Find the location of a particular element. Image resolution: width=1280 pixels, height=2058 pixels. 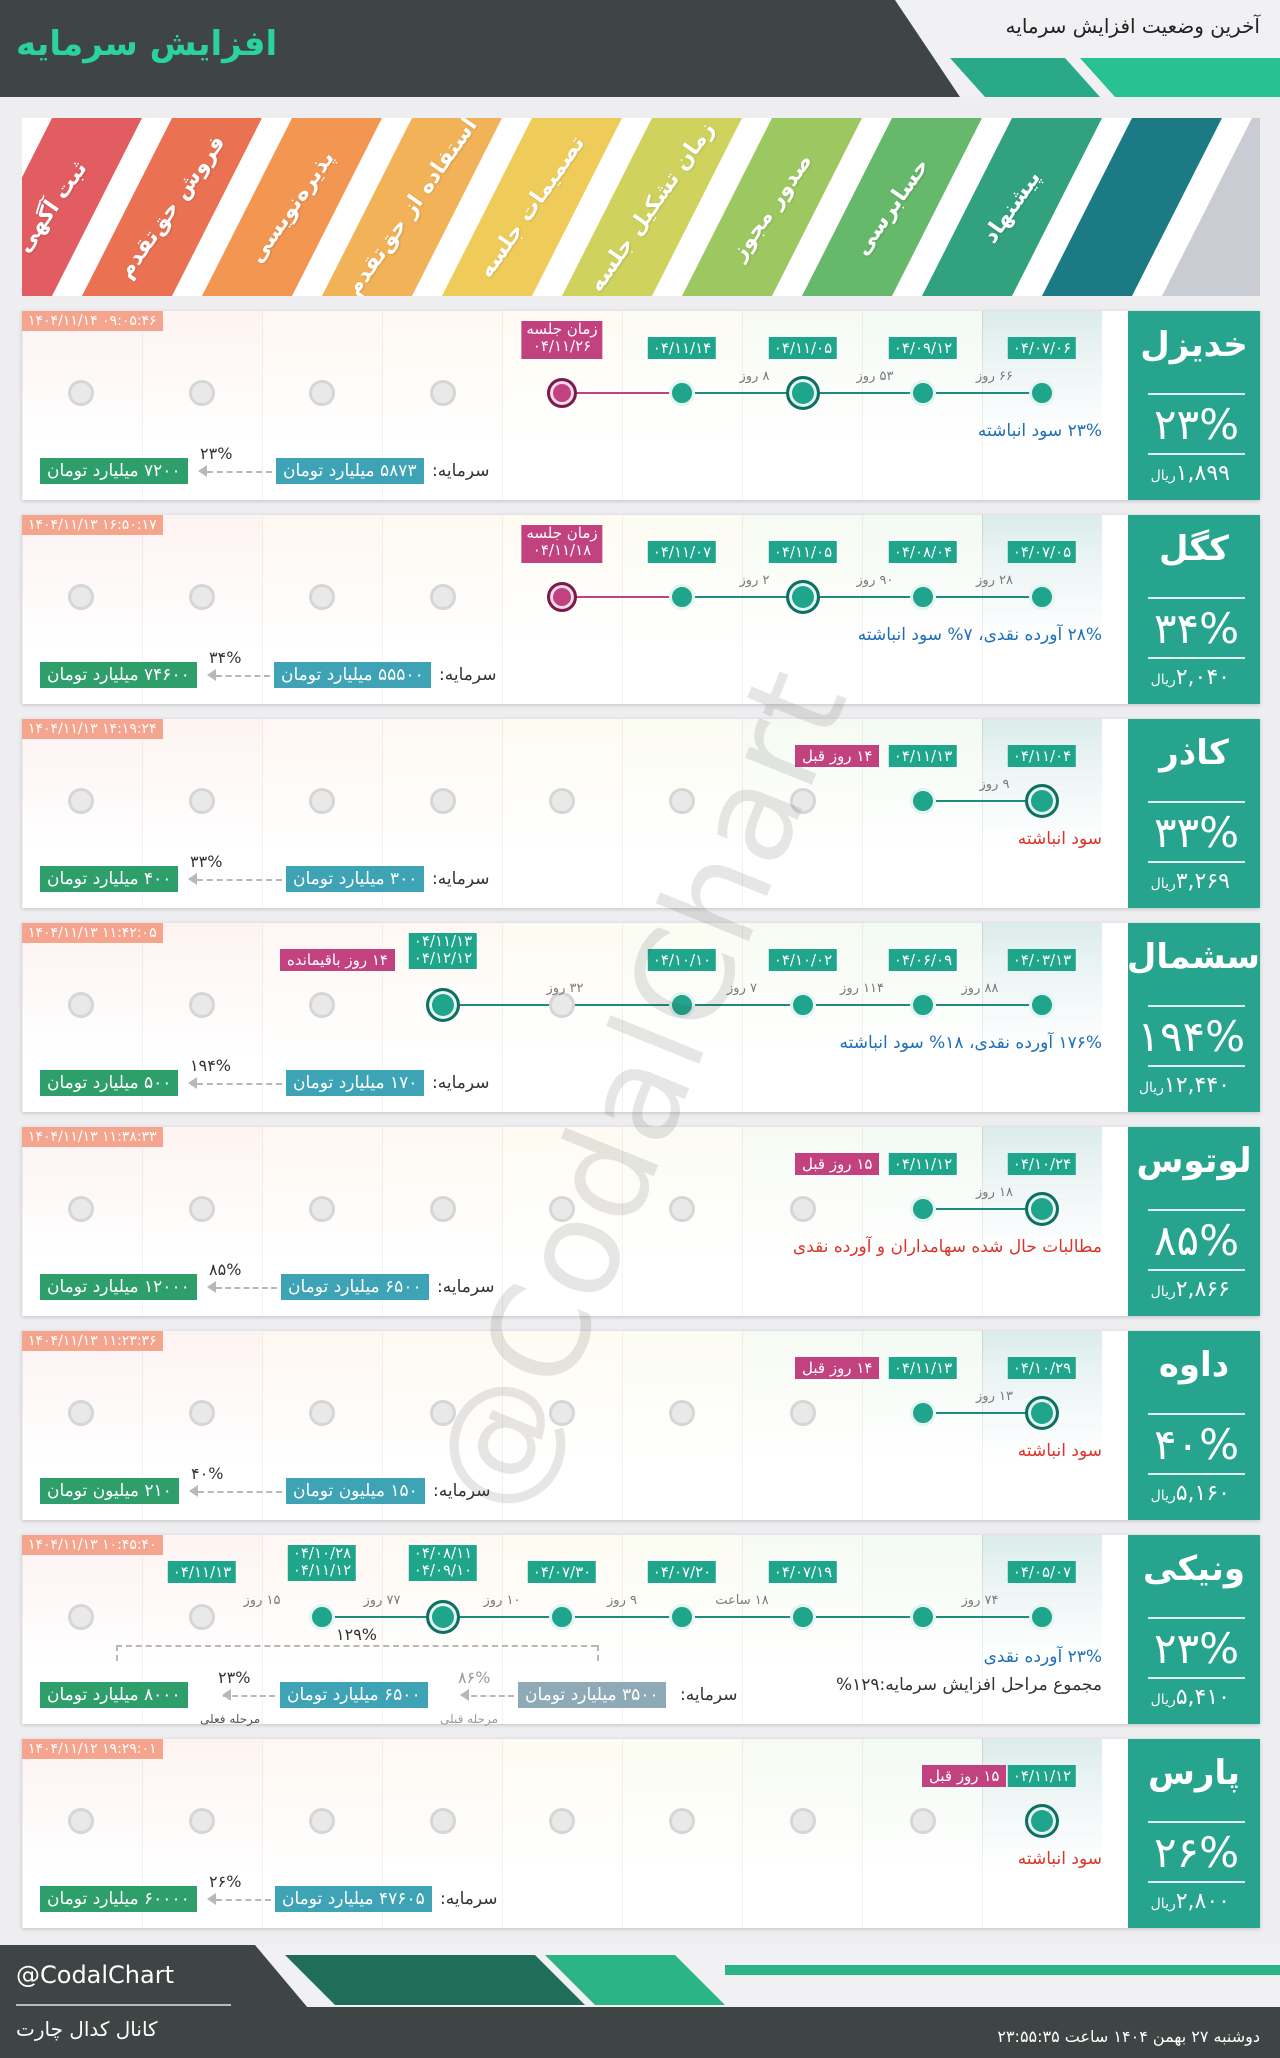

day-gap: ۱۱۴ روز is located at coordinates (862, 988).